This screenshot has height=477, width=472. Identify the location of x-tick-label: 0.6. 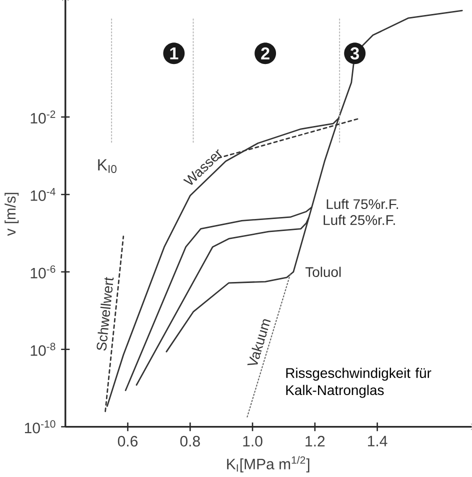
(128, 441).